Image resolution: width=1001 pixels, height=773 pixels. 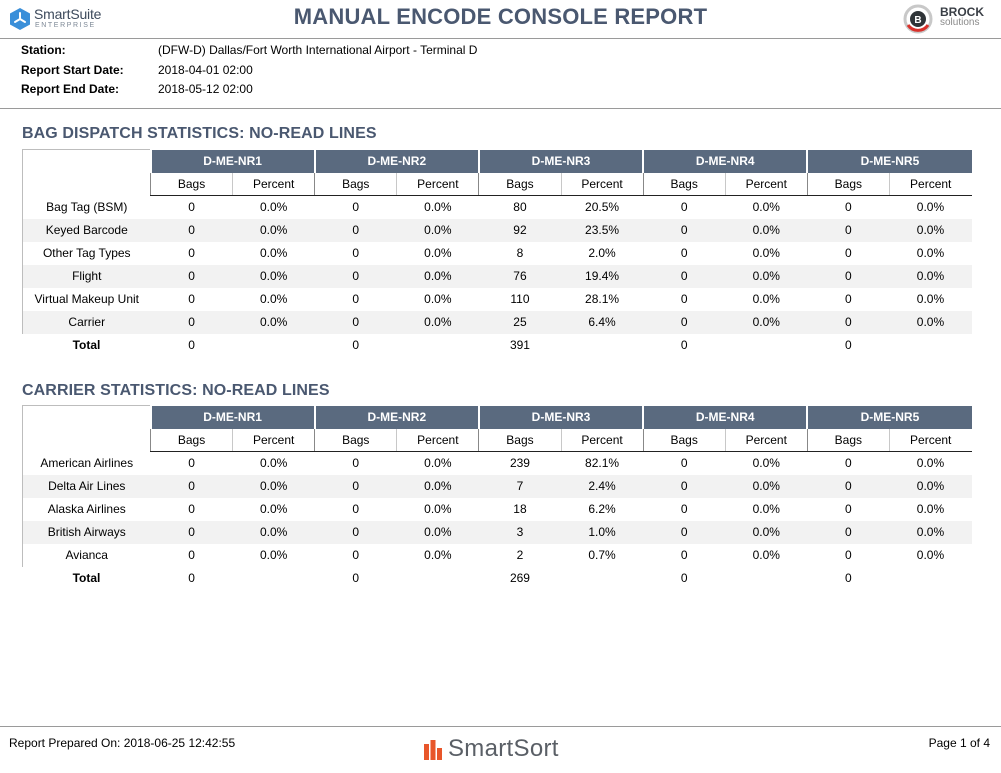 I want to click on total-bags-cell: 269, so click(x=519, y=577).